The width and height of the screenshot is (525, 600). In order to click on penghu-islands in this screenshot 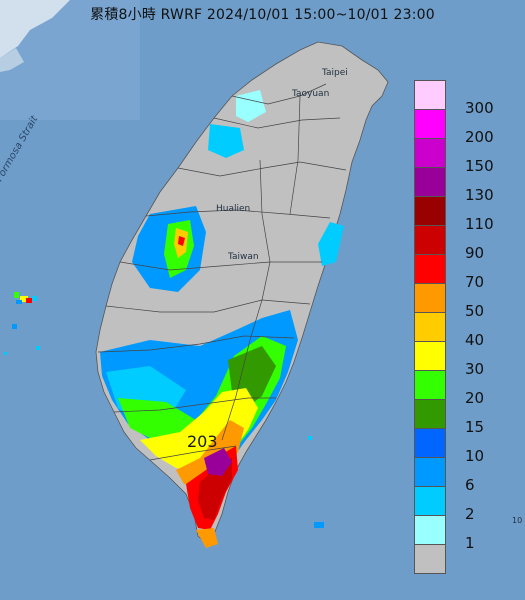, I will do `click(22, 323)`.